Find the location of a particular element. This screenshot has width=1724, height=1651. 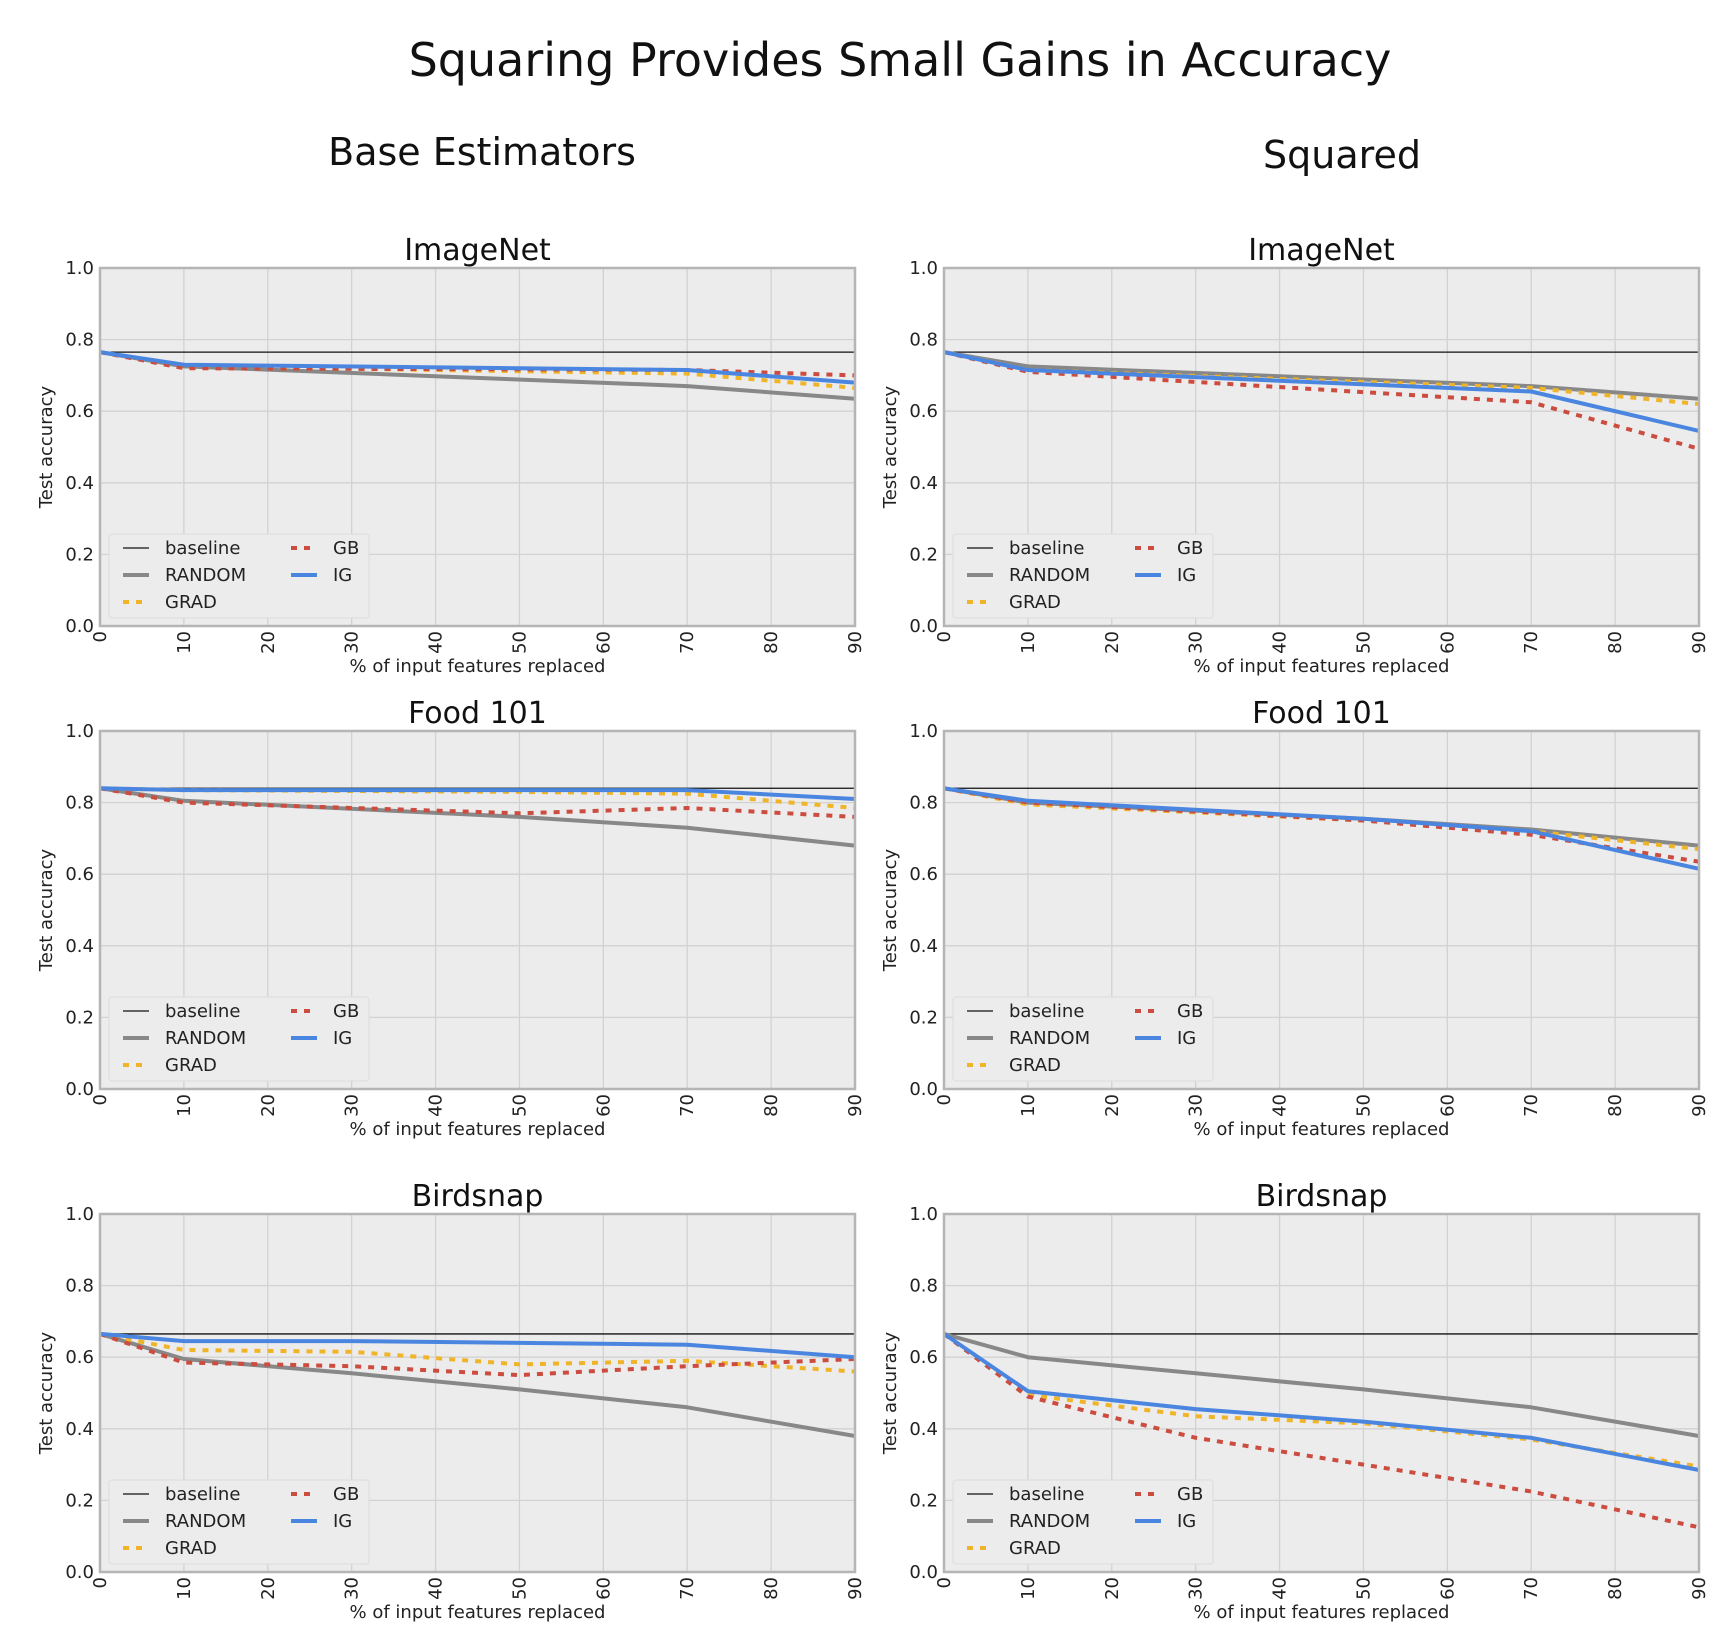

legend-box is located at coordinates (239, 1522).